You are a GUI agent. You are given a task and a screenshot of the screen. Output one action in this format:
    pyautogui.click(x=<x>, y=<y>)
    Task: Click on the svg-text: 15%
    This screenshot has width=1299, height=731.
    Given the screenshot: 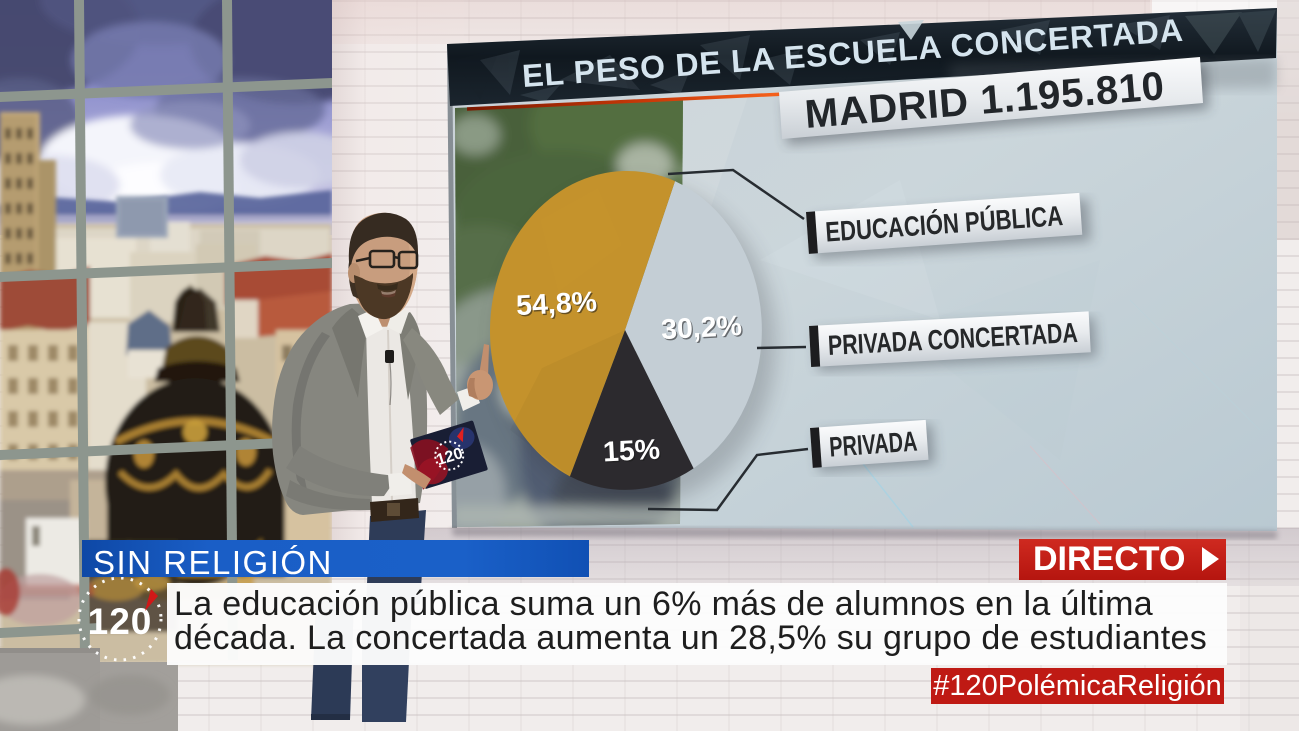 What is the action you would take?
    pyautogui.click(x=631, y=451)
    